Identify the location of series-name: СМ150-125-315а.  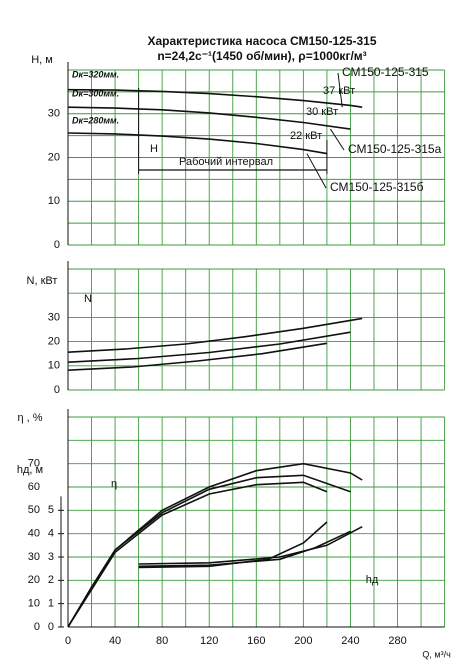
(395, 149).